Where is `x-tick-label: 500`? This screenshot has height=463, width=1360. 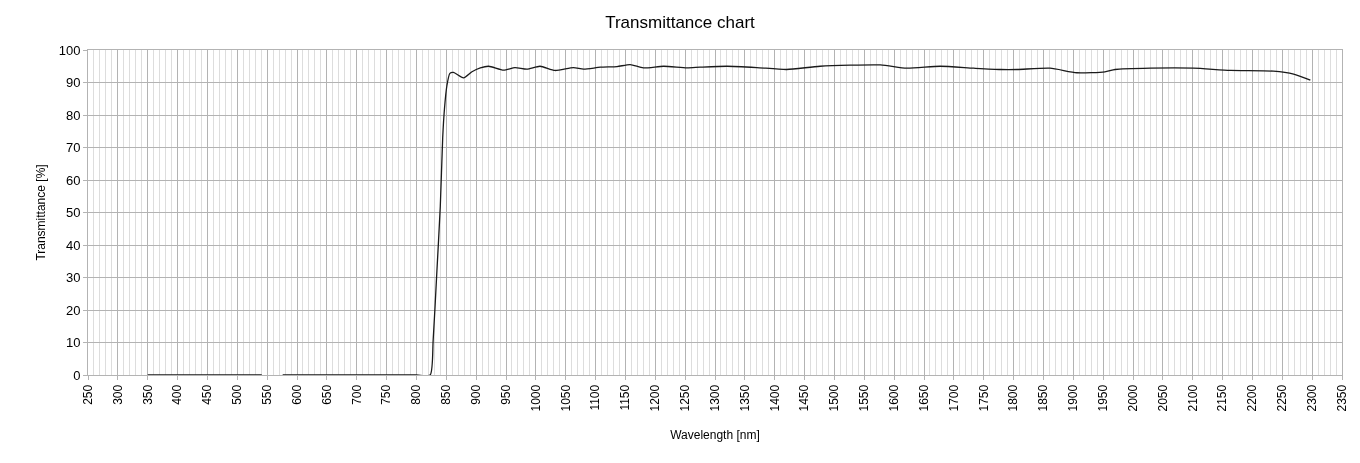
x-tick-label: 500 is located at coordinates (237, 394).